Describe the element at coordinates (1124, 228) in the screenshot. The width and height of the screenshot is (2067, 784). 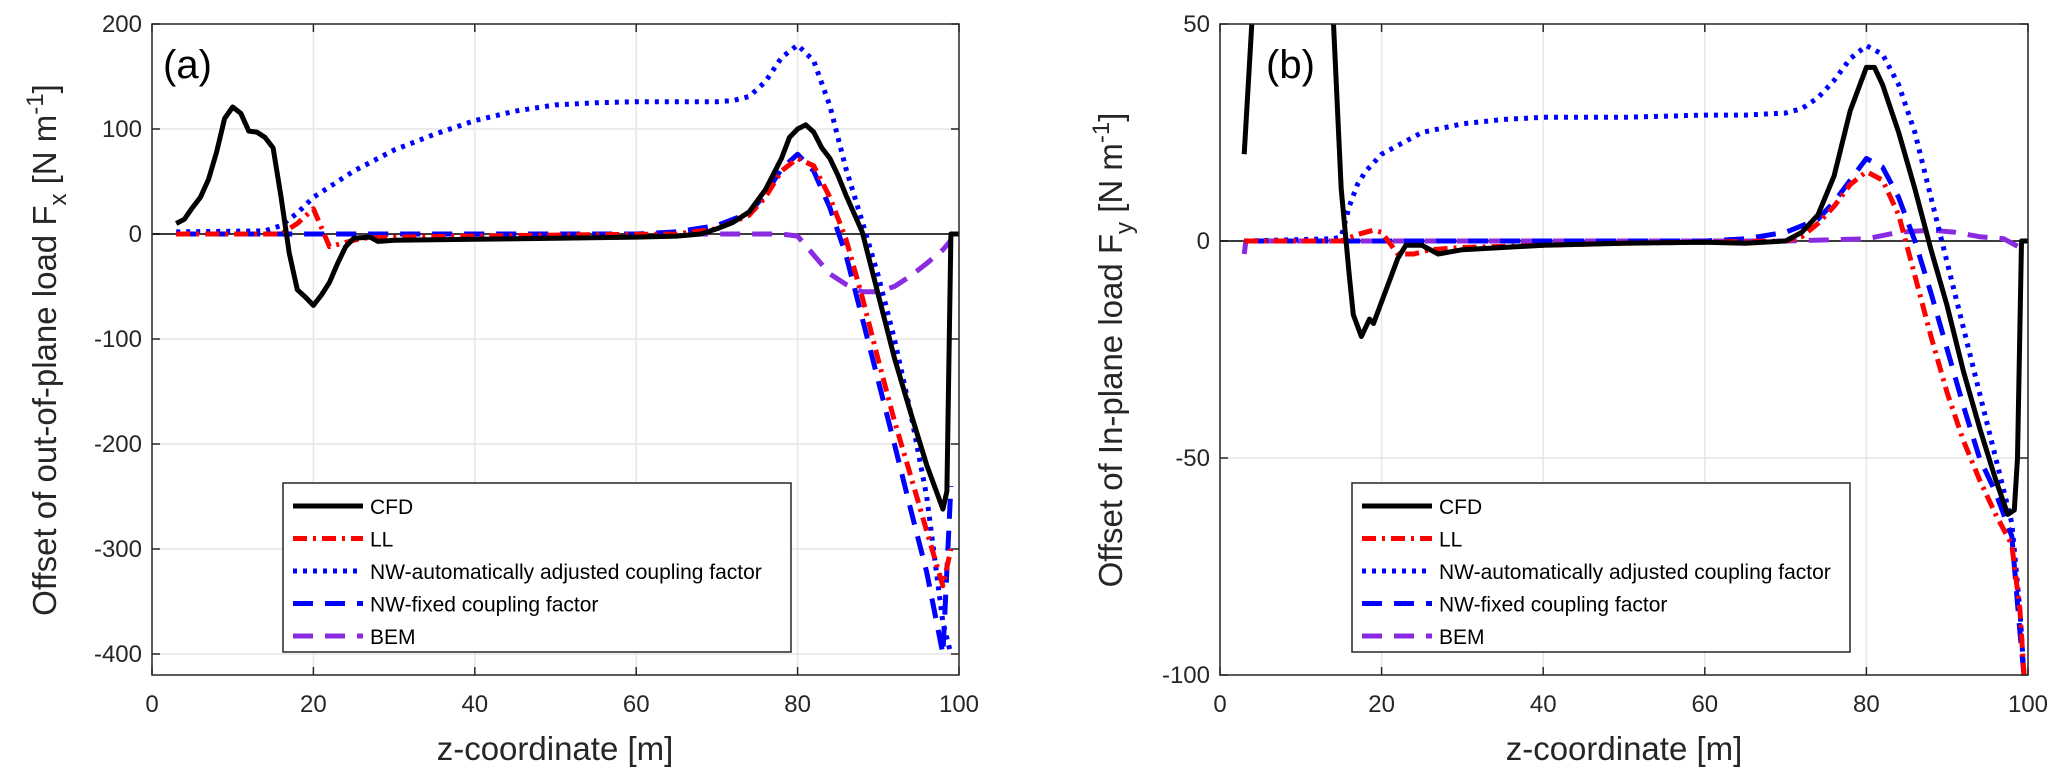
I see `y-axis-label-sub: y` at that location.